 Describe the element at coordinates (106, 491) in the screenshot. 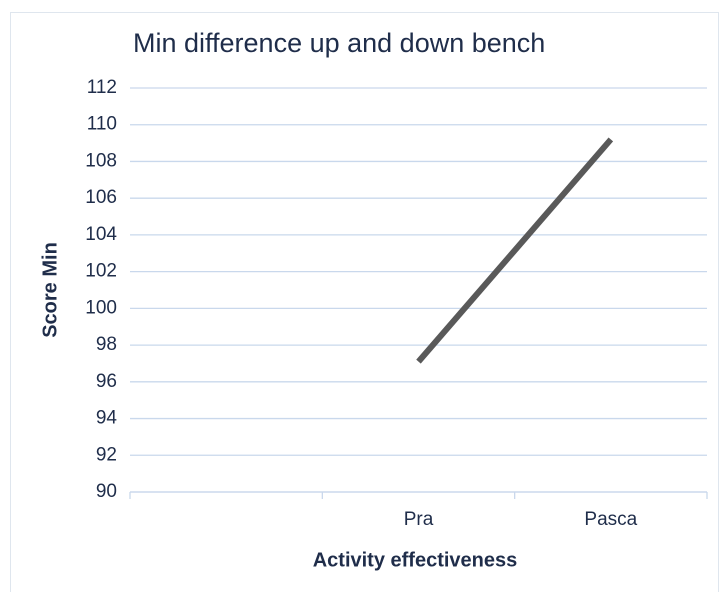

I see `y-tick-label: 90` at that location.